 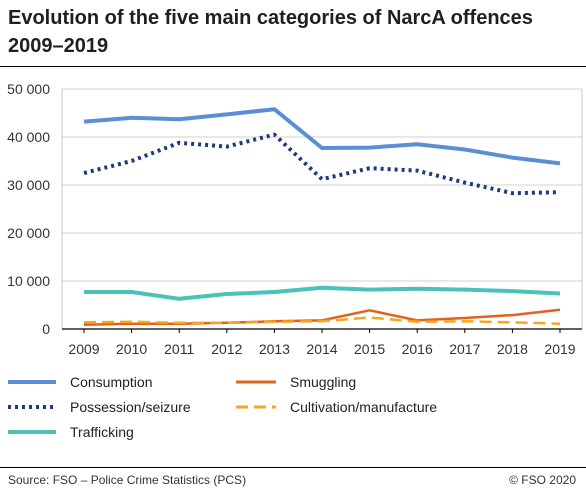 I want to click on legend-label-smuggling: Smuggling, so click(x=323, y=382).